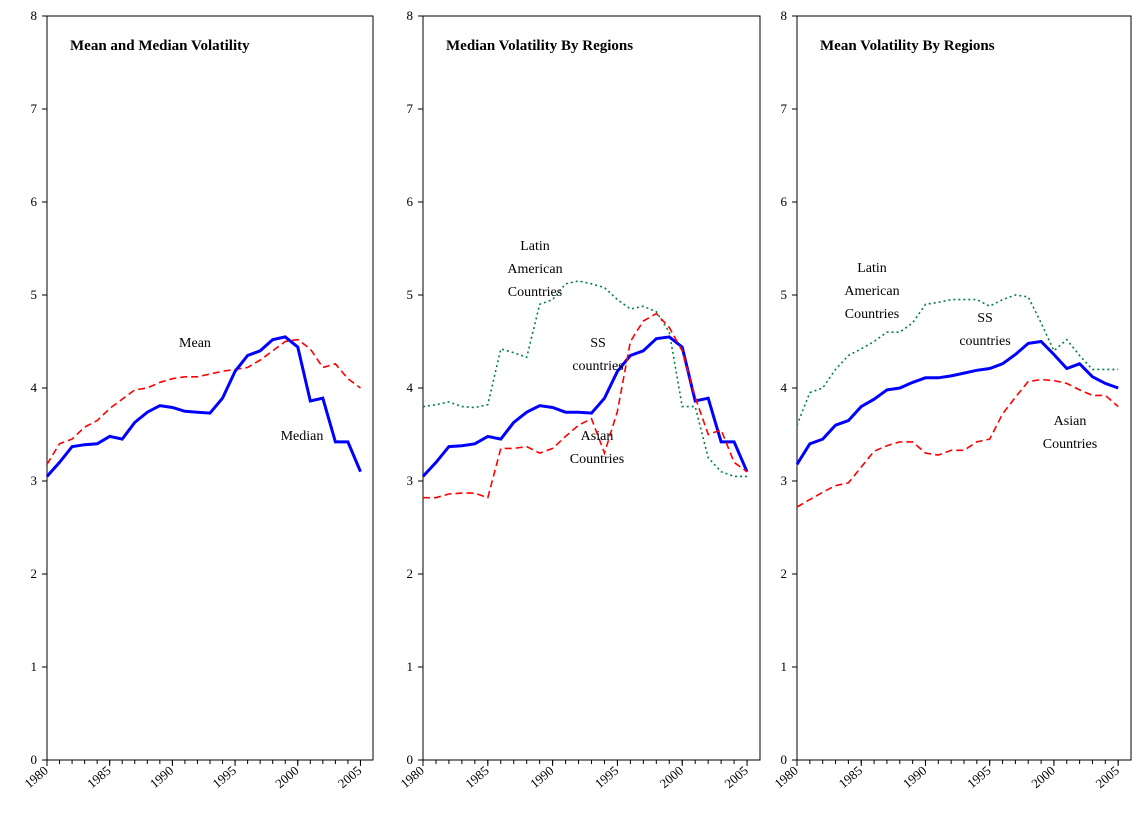 This screenshot has height=815, width=1132. I want to click on chart-title: Mean Volatility By Regions, so click(907, 46).